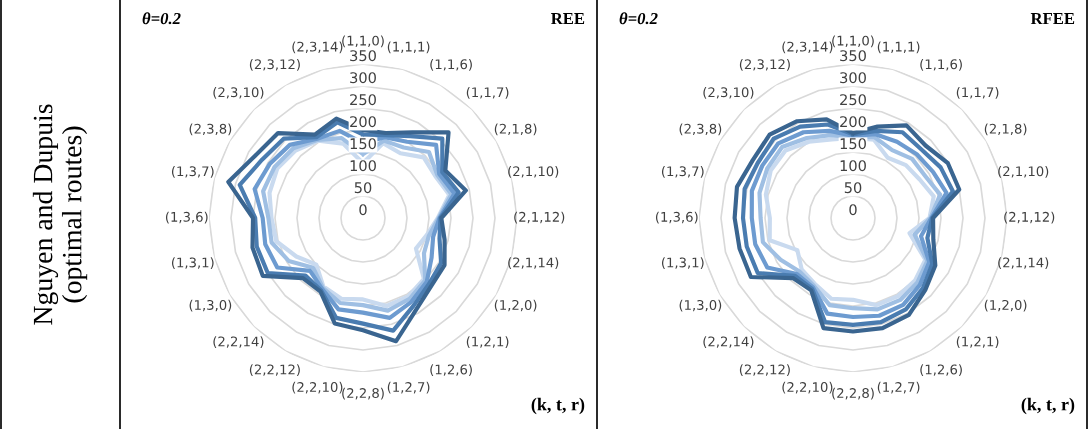 Image resolution: width=1090 pixels, height=429 pixels. I want to click on chart-subtitle: RFEE, so click(1052, 19).